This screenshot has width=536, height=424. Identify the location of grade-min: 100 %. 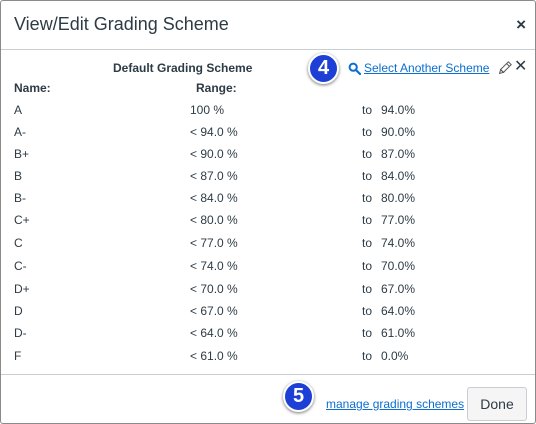
(207, 110).